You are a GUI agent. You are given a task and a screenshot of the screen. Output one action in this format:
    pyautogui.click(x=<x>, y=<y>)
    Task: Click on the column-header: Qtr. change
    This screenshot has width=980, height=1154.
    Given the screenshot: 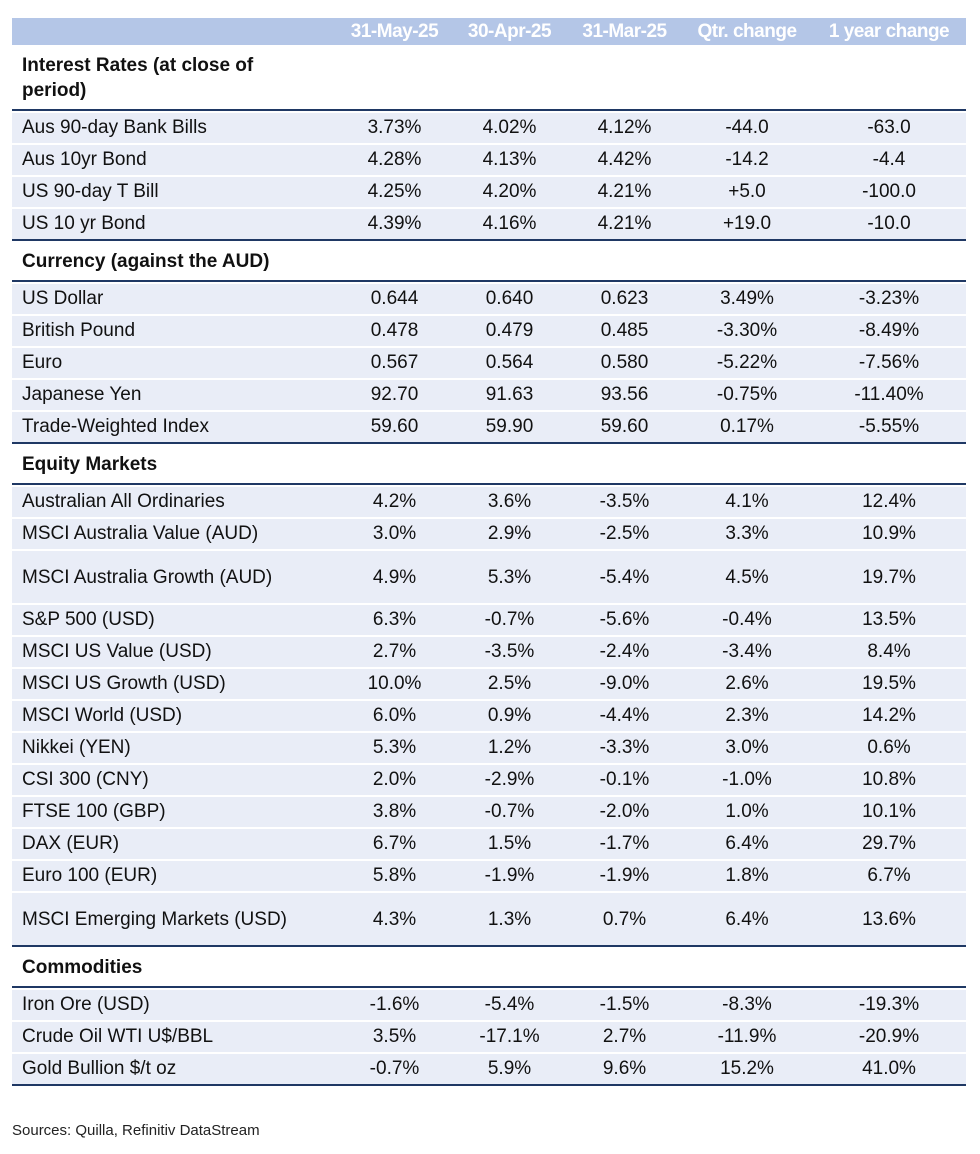 What is the action you would take?
    pyautogui.click(x=747, y=31)
    